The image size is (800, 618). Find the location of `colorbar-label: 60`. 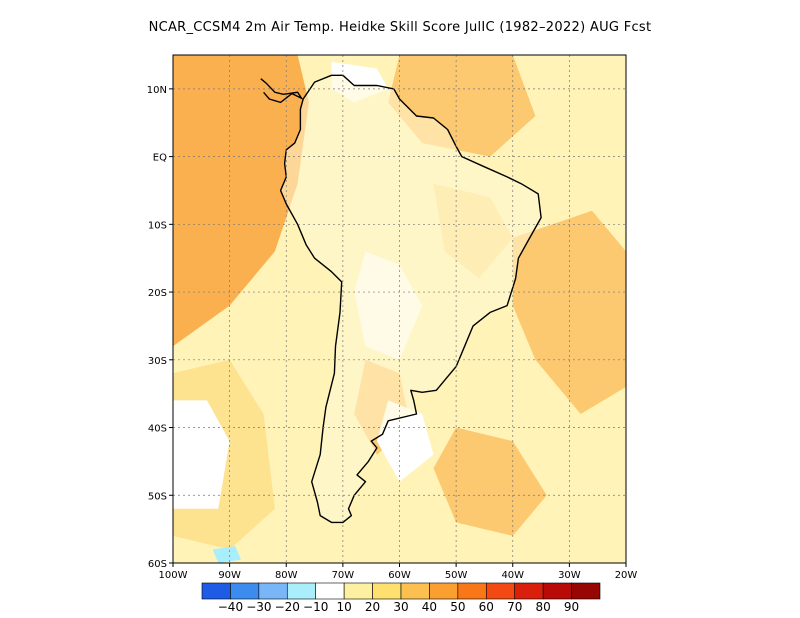

colorbar-label: 60 is located at coordinates (486, 607).